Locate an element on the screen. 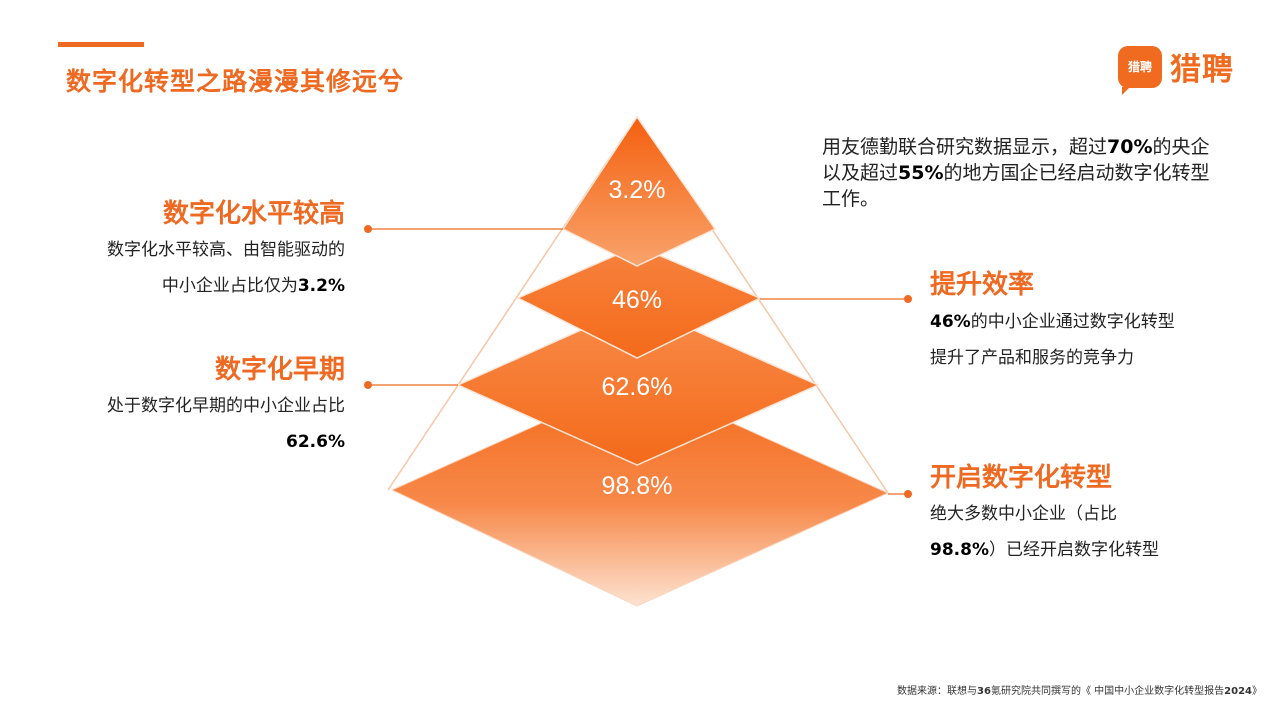  footnote-suffix: 》 is located at coordinates (1257, 691).